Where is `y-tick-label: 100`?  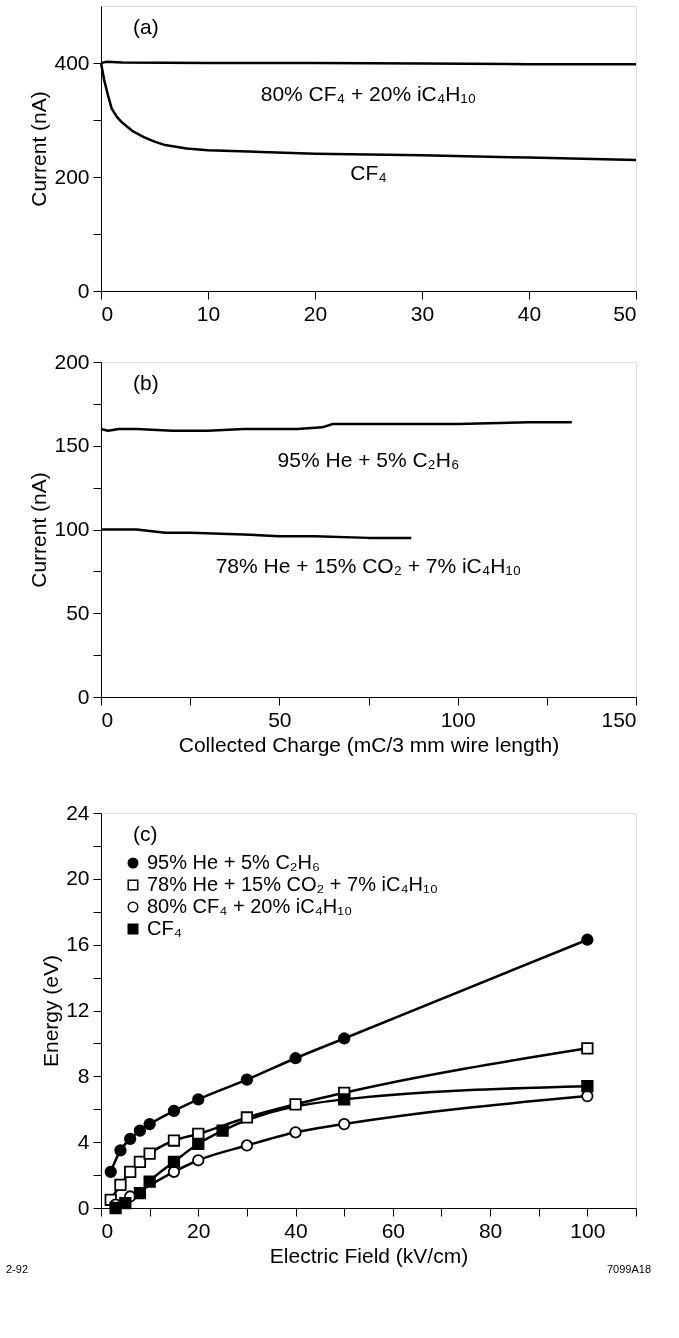 y-tick-label: 100 is located at coordinates (72, 528).